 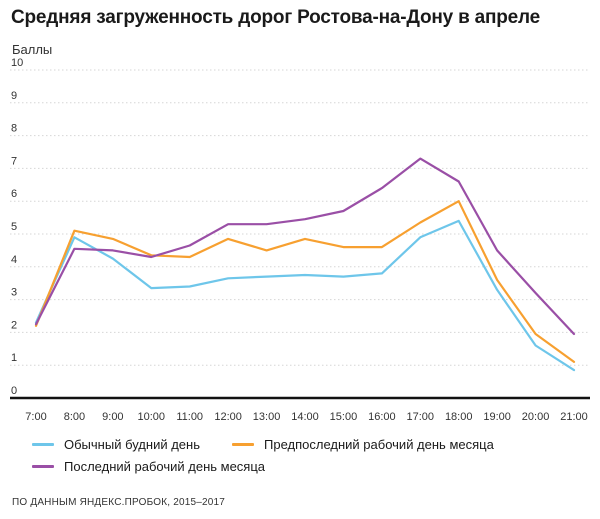 I want to click on y-tick-label: 9, so click(x=14, y=96).